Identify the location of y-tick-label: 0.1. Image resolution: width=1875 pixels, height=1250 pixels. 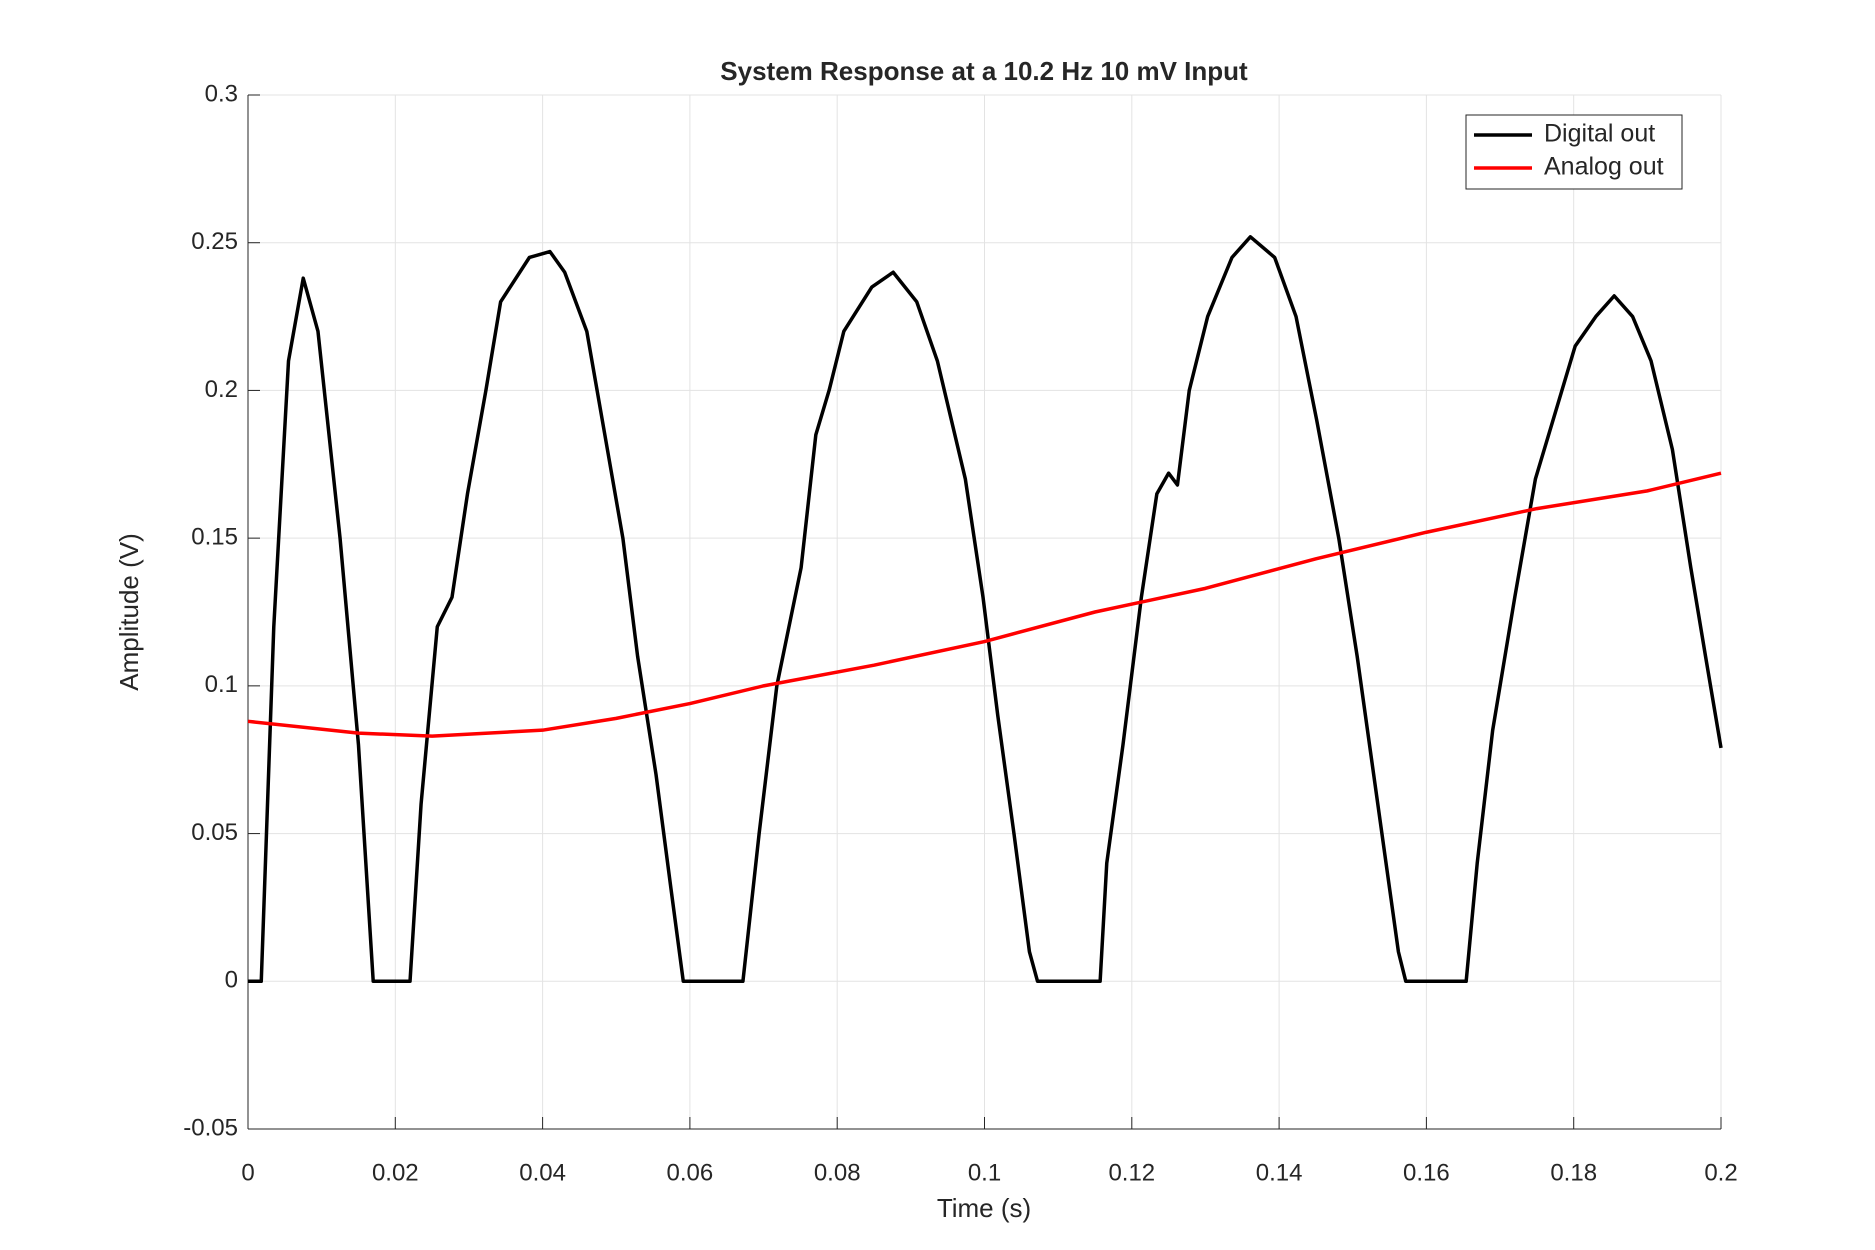
(221, 684).